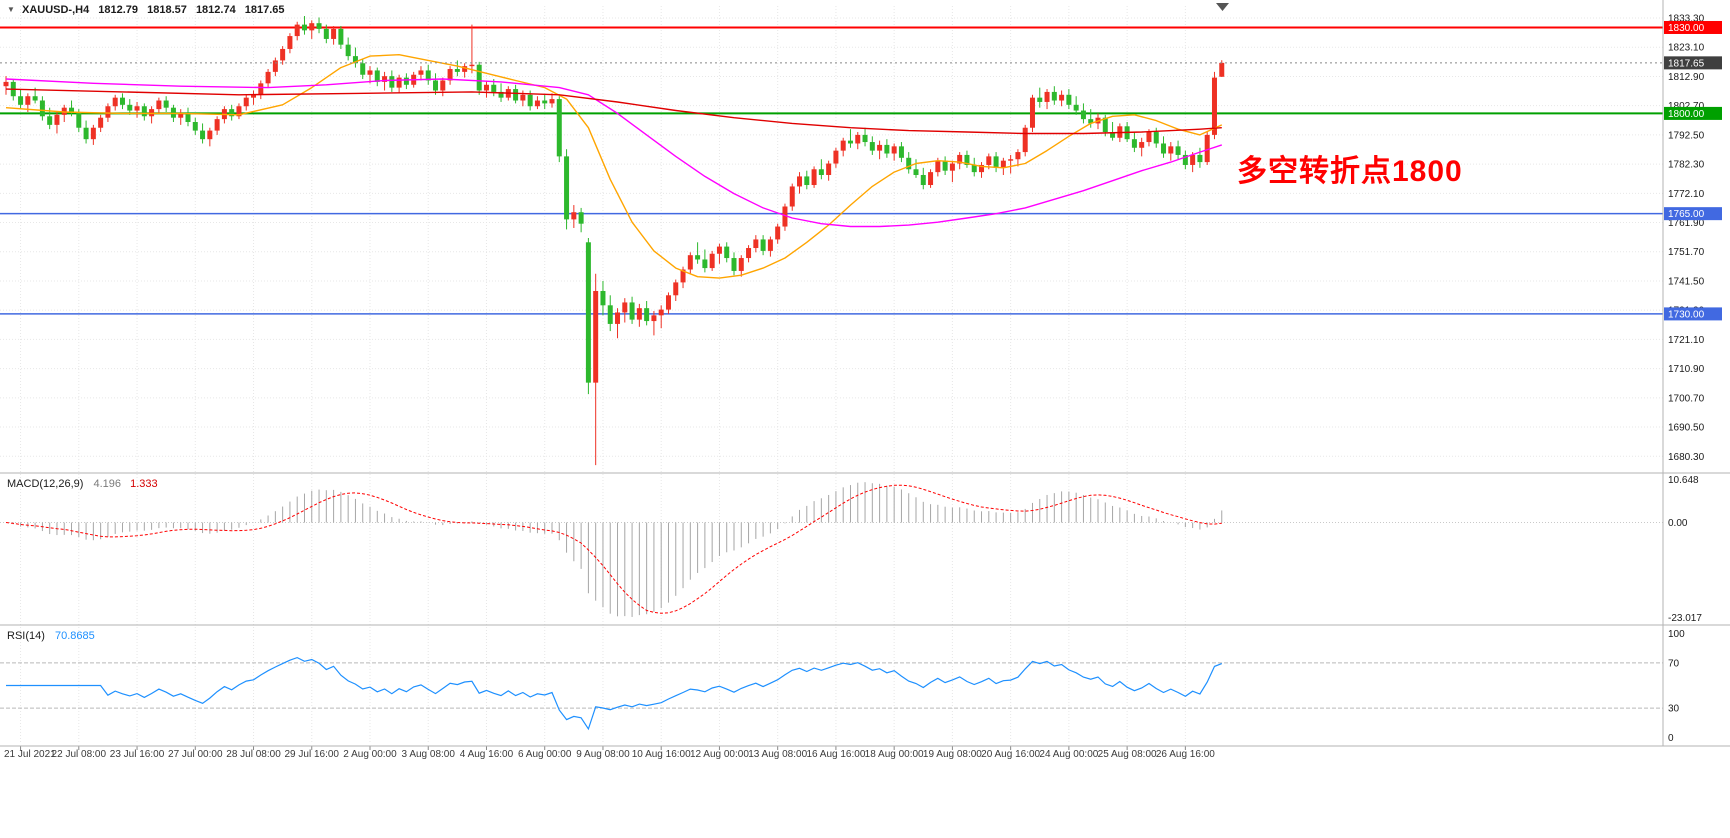 The height and width of the screenshot is (838, 1730). I want to click on macd-axis-min-label: -23.017, so click(1685, 618).